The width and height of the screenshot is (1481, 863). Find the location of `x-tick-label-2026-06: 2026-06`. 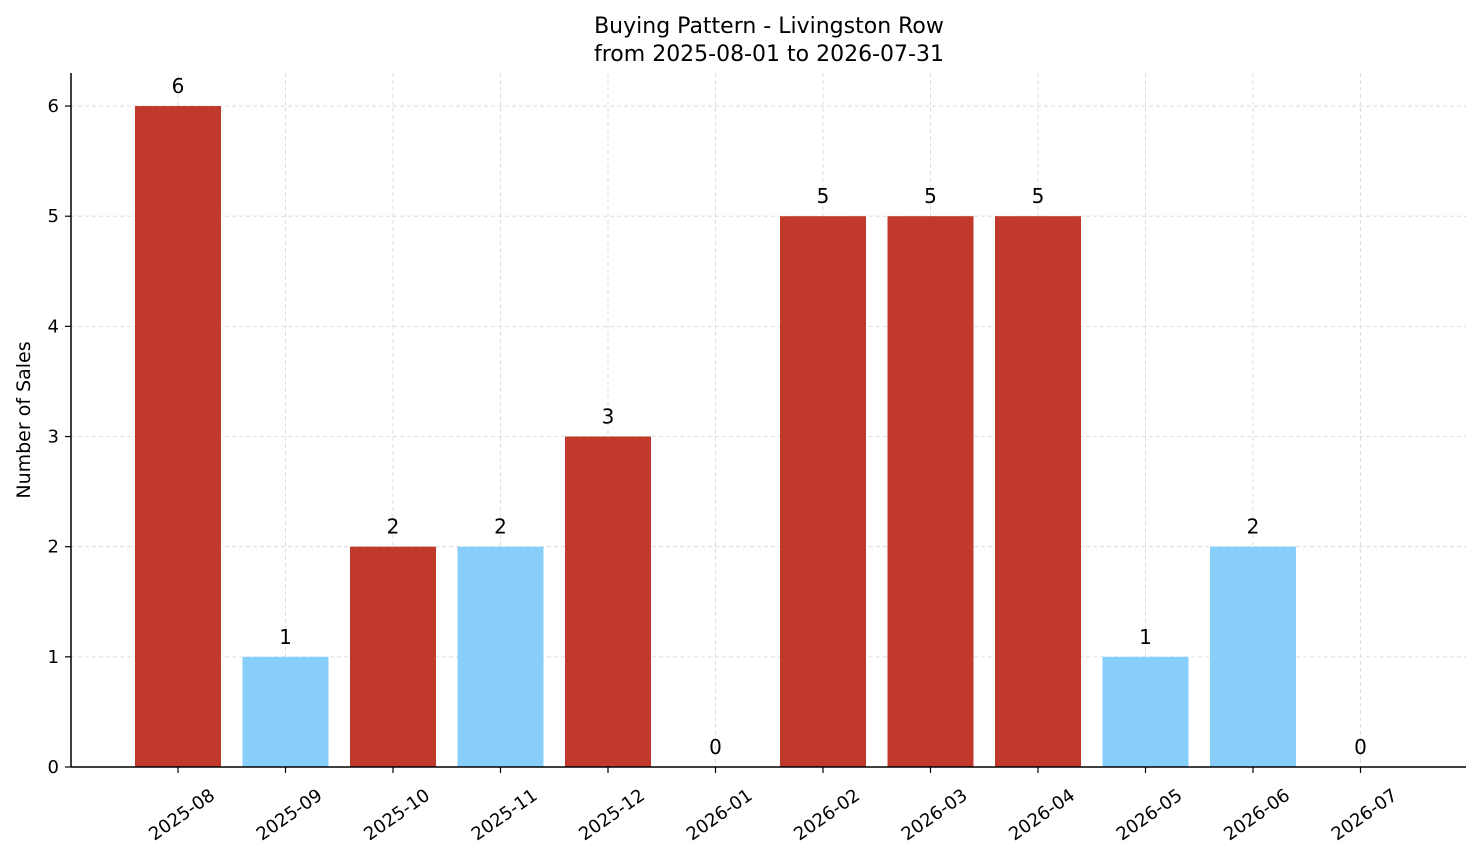

x-tick-label-2026-06: 2026-06 is located at coordinates (1257, 815).